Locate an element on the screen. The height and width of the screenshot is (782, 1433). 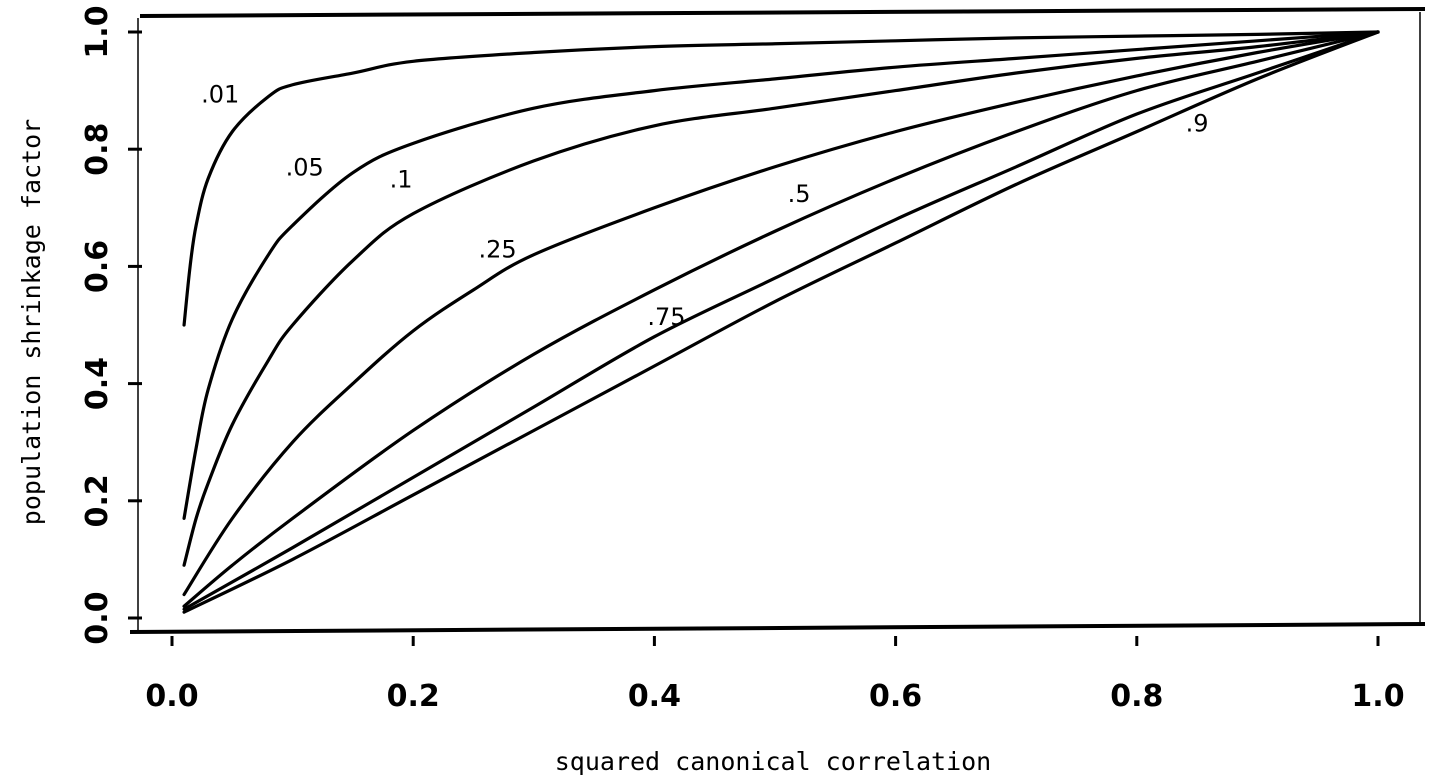
frame-bottom is located at coordinates (777, 628).